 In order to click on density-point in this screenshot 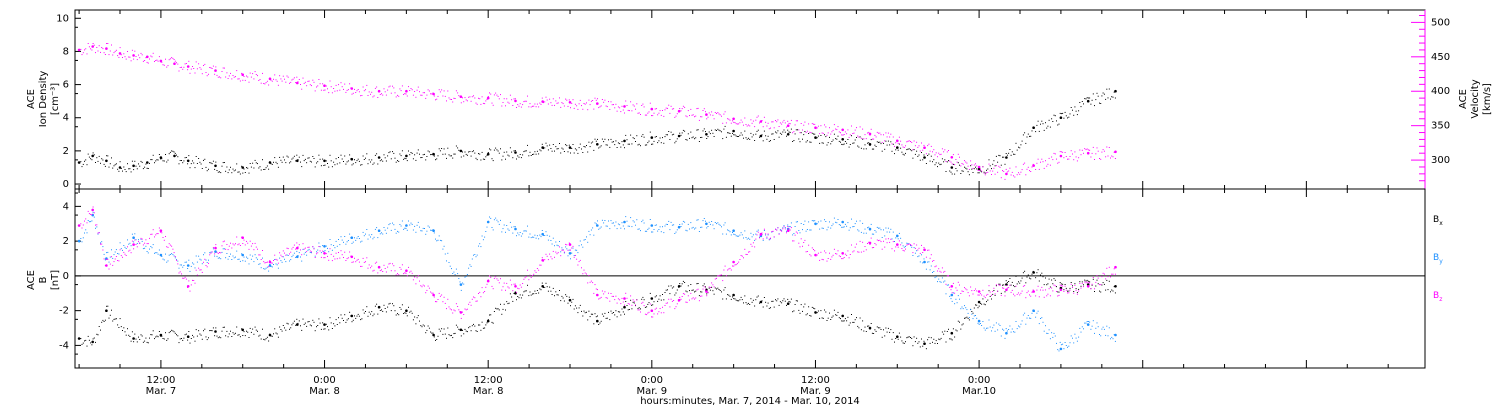, I will do `click(706, 134)`.